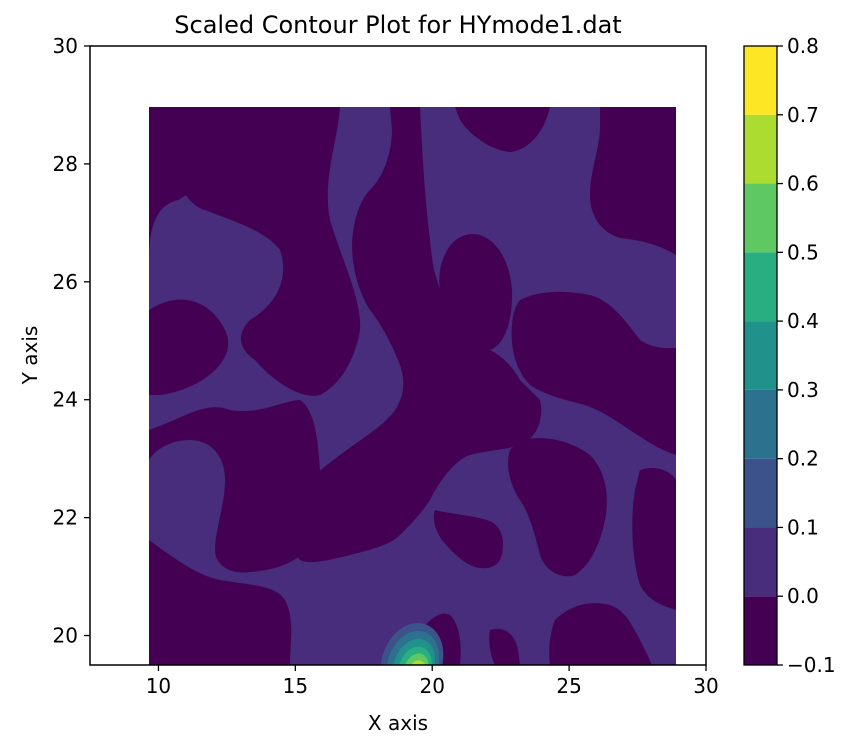  What do you see at coordinates (705, 686) in the screenshot?
I see `x-tick-label: 30` at bounding box center [705, 686].